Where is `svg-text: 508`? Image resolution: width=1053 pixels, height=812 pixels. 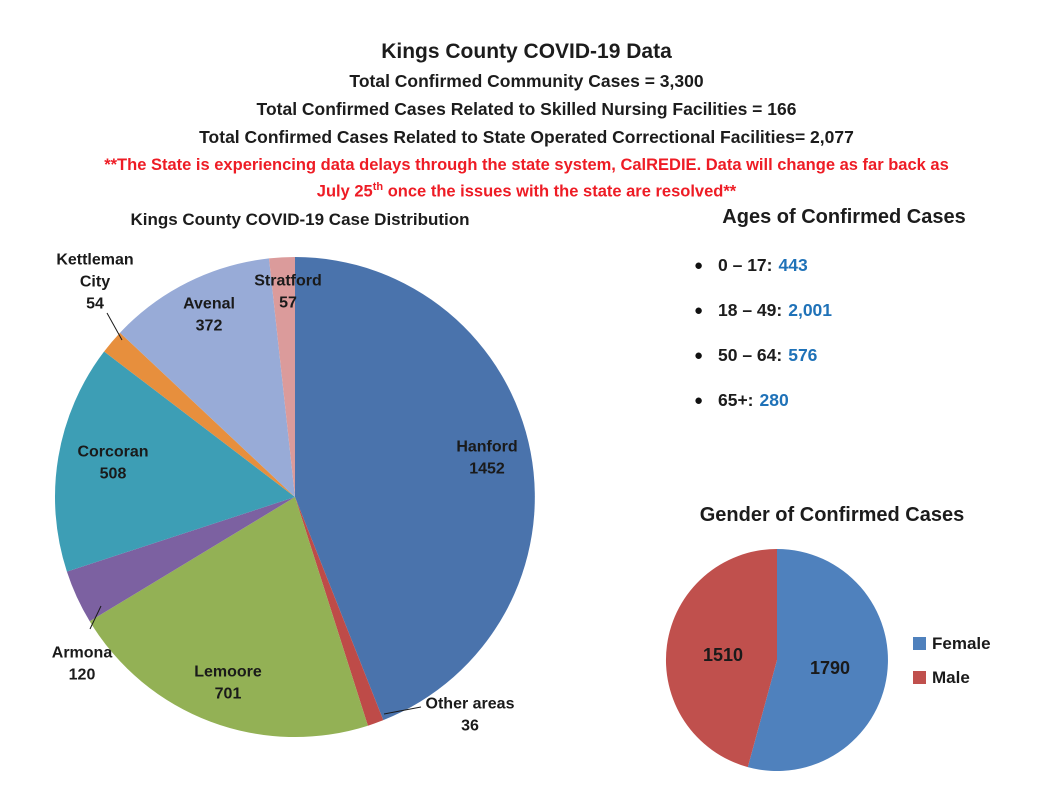
svg-text: 508 is located at coordinates (113, 474).